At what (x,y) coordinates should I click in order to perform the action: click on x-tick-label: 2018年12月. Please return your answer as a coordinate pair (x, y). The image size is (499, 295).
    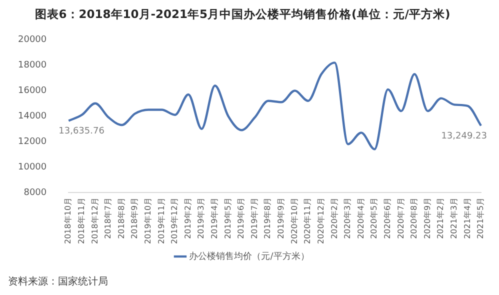
    Looking at the image, I should click on (95, 220).